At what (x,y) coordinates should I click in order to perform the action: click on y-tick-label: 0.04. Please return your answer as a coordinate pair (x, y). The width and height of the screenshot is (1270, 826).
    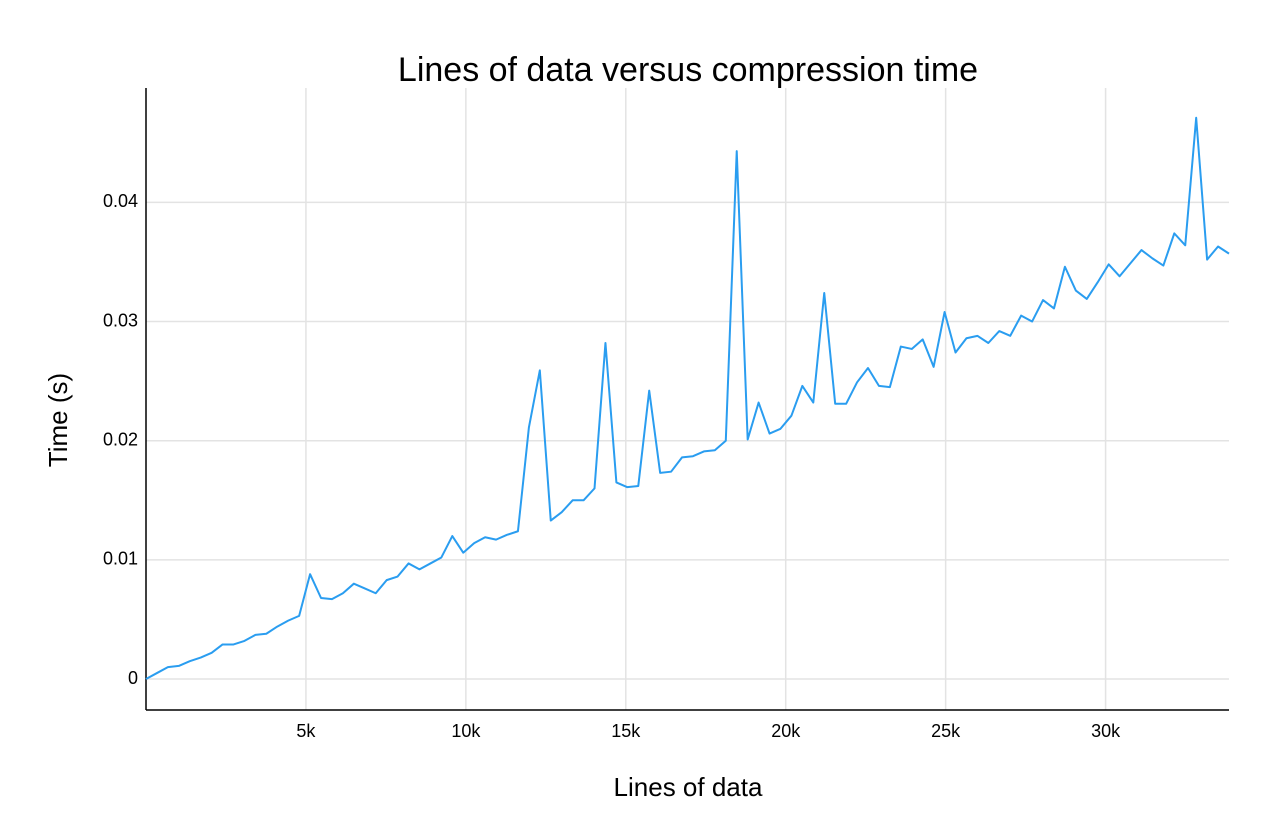
    Looking at the image, I should click on (120, 201).